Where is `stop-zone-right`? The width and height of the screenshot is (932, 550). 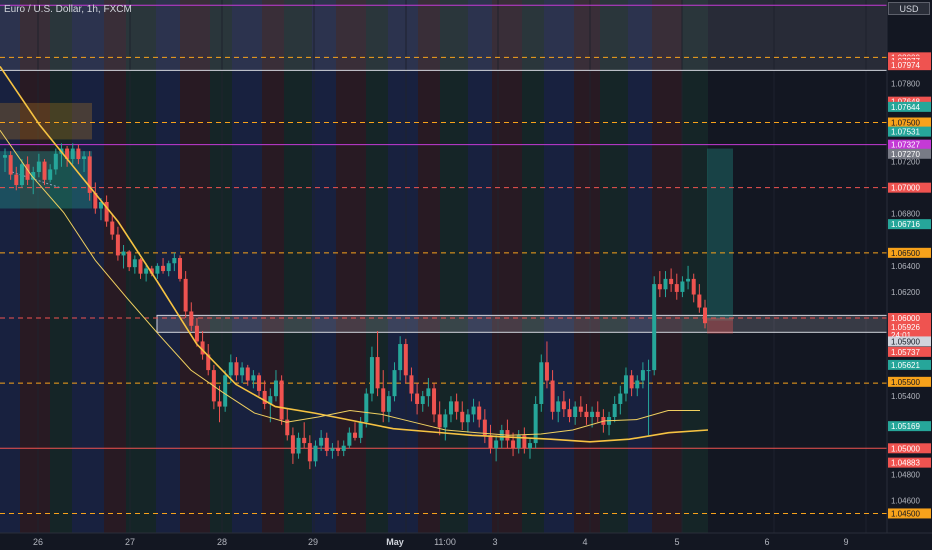 stop-zone-right is located at coordinates (720, 325).